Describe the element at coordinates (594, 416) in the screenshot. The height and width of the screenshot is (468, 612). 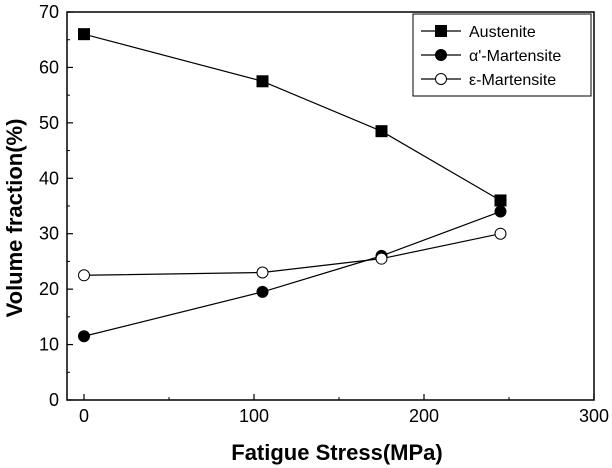
I see `x-tick-label: 300` at that location.